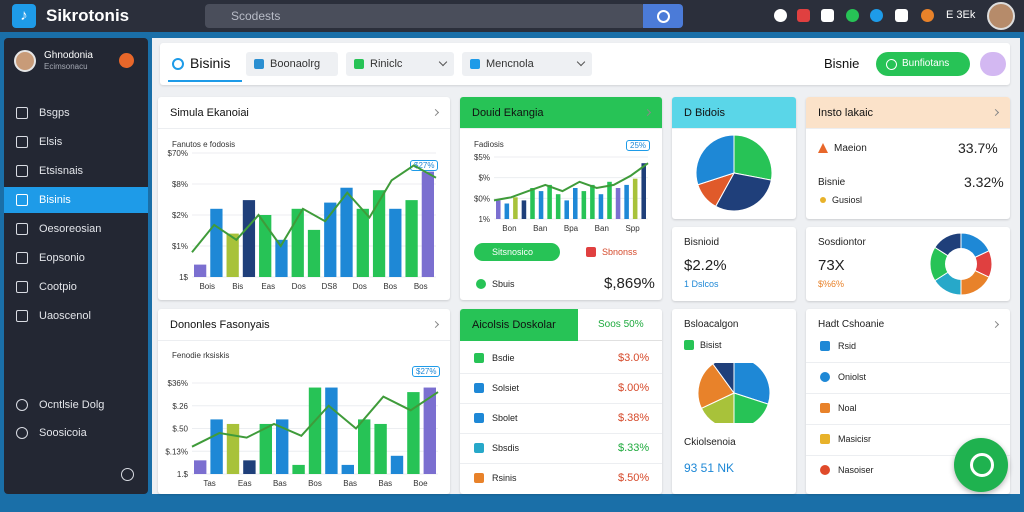 The height and width of the screenshot is (512, 1024). I want to click on sidebar-item-5: Oesoreosian, so click(76, 229).